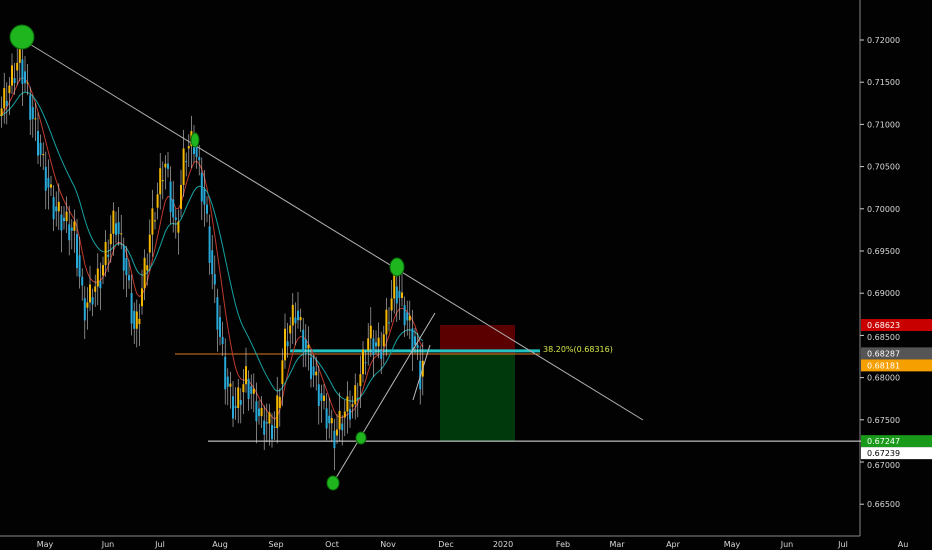  What do you see at coordinates (45, 544) in the screenshot?
I see `x-tick-label: May` at bounding box center [45, 544].